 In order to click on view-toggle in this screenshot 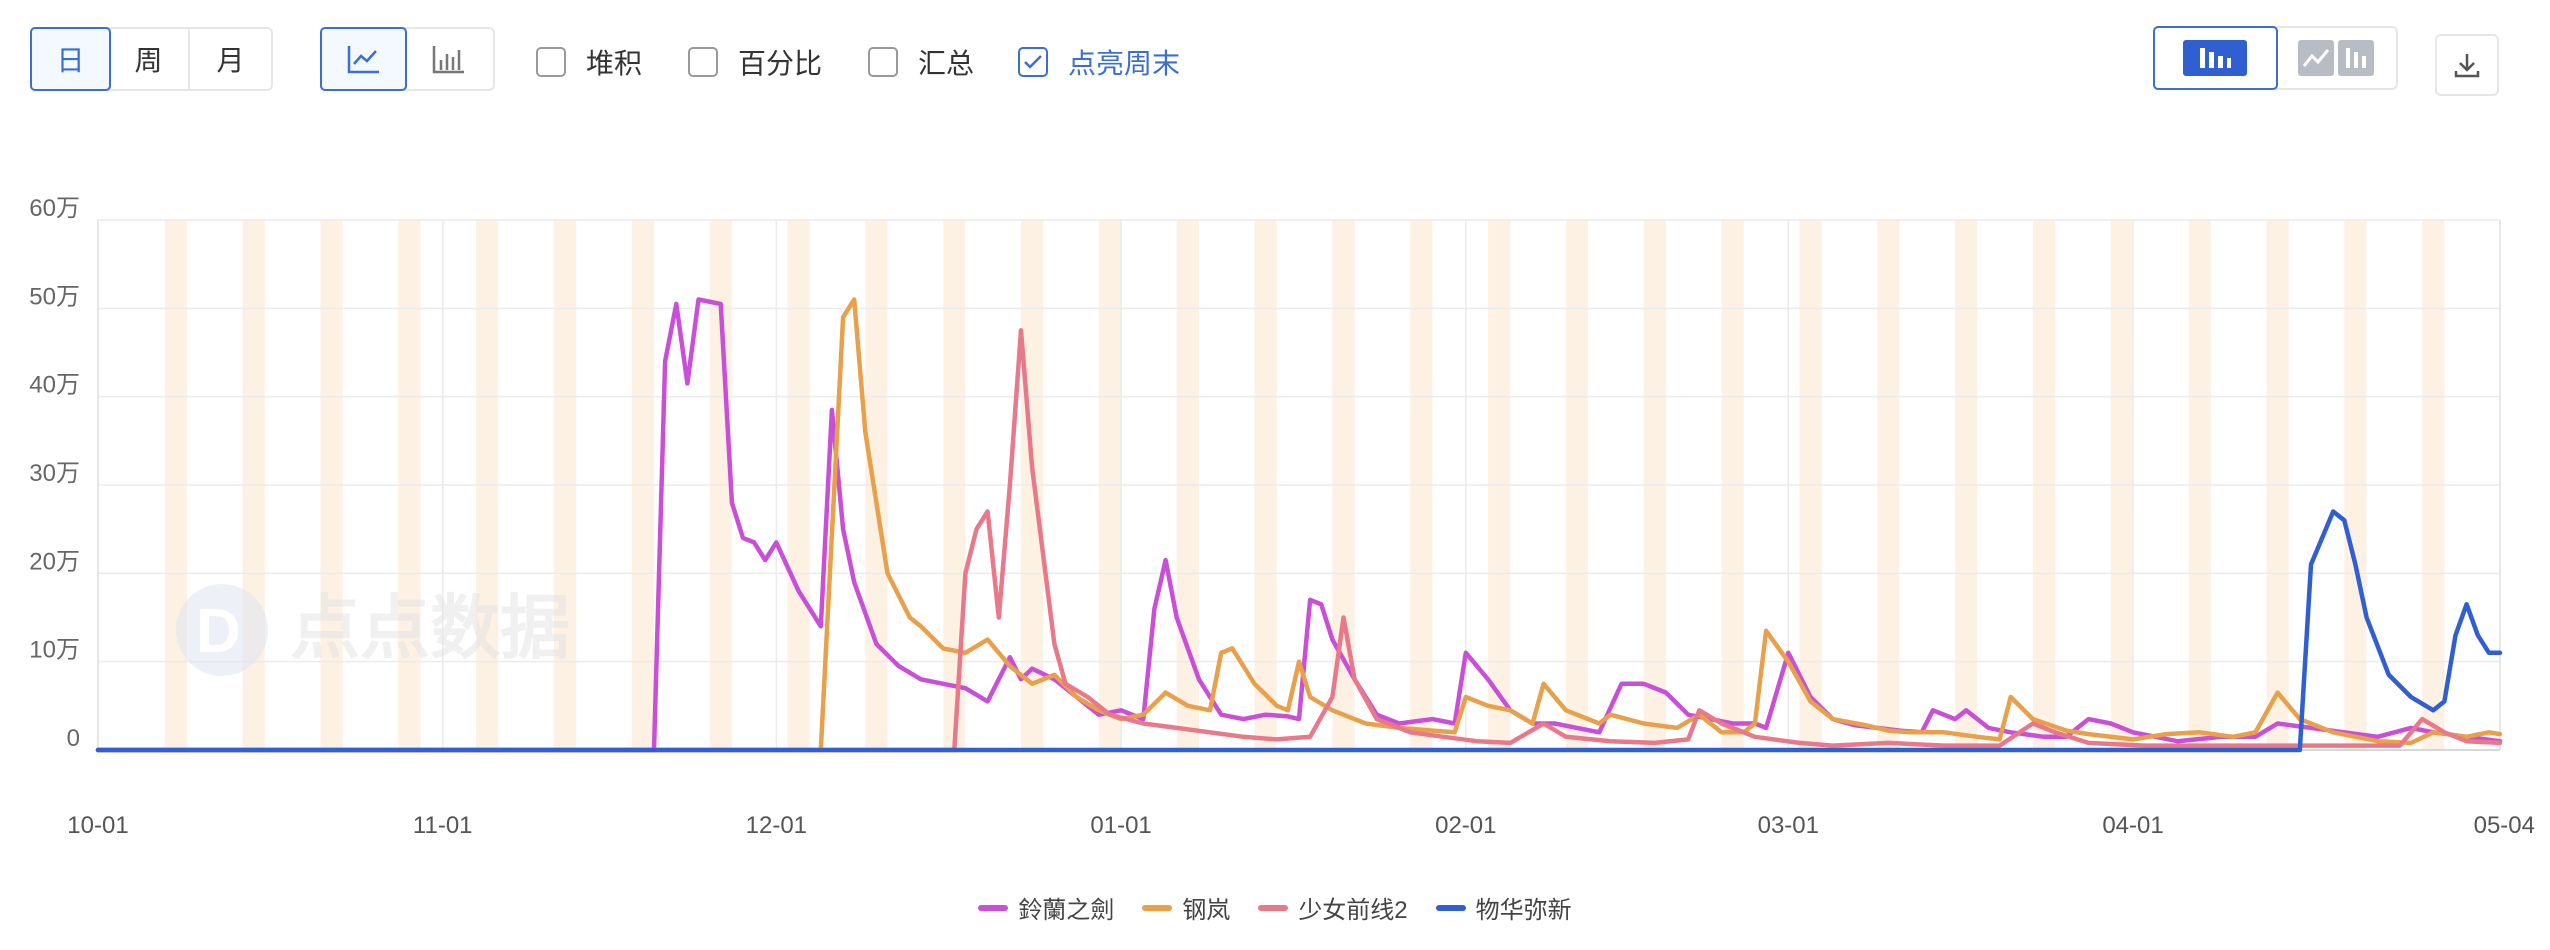, I will do `click(2275, 58)`.